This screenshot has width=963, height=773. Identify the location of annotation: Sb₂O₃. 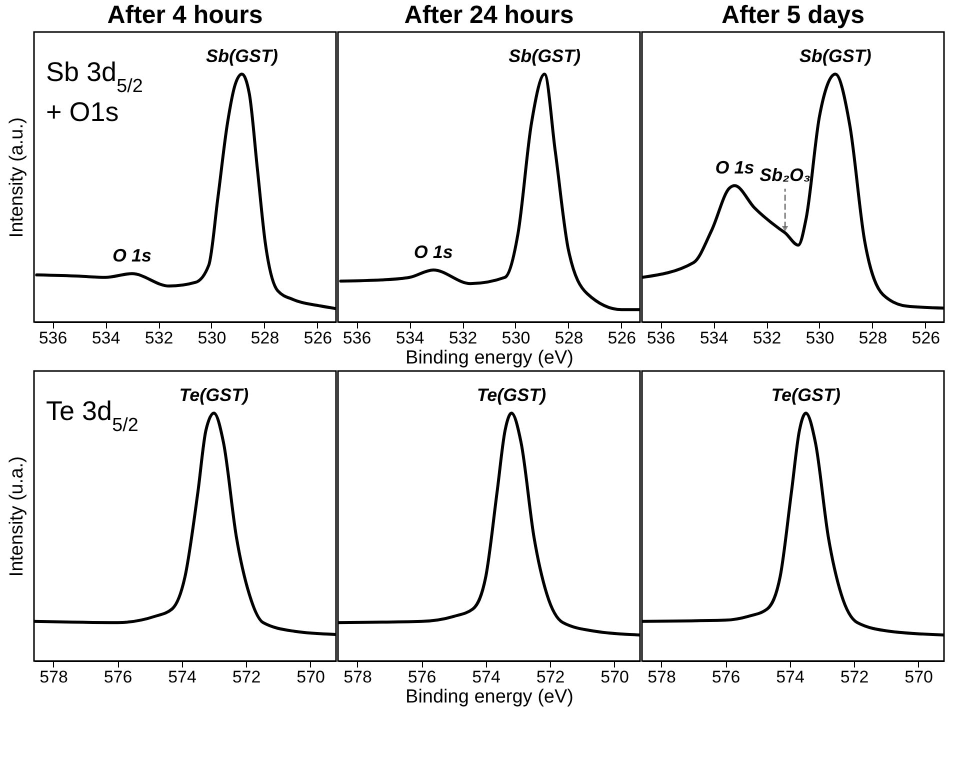
(785, 174).